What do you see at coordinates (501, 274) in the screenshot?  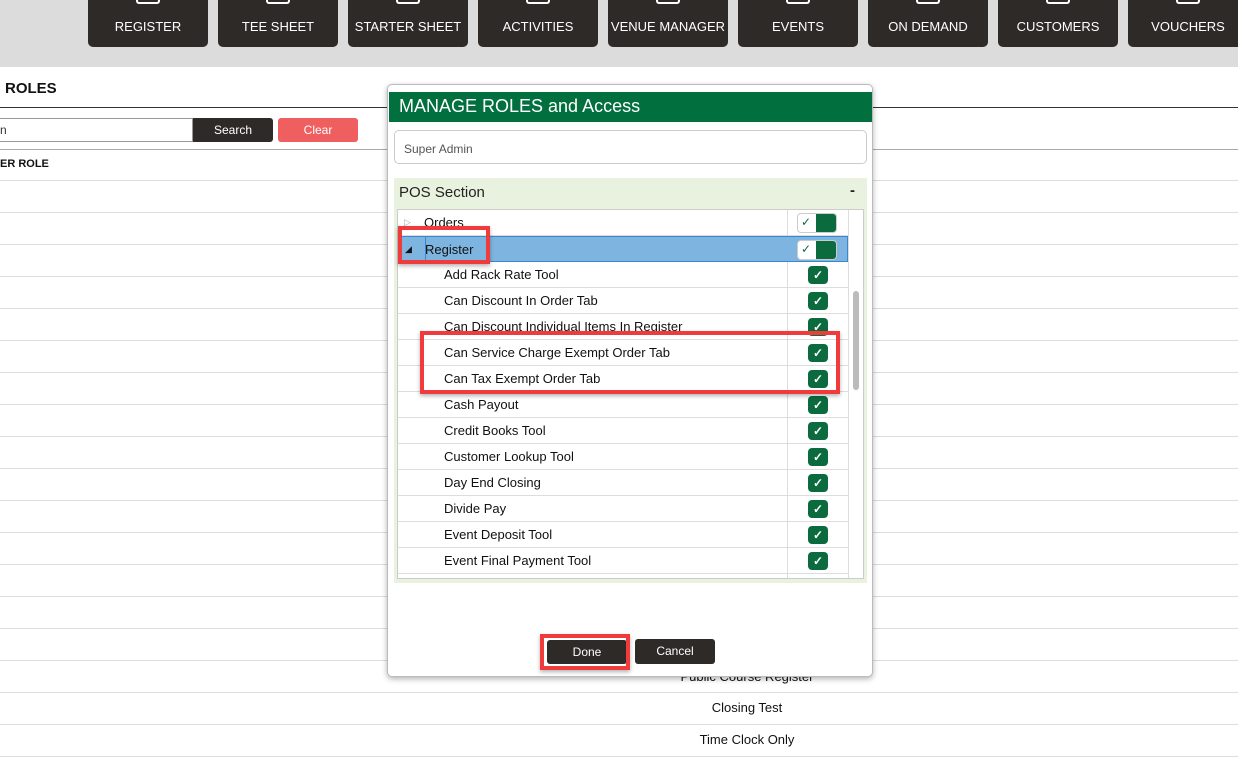 I see `permission-label: Add Rack Rate Tool` at bounding box center [501, 274].